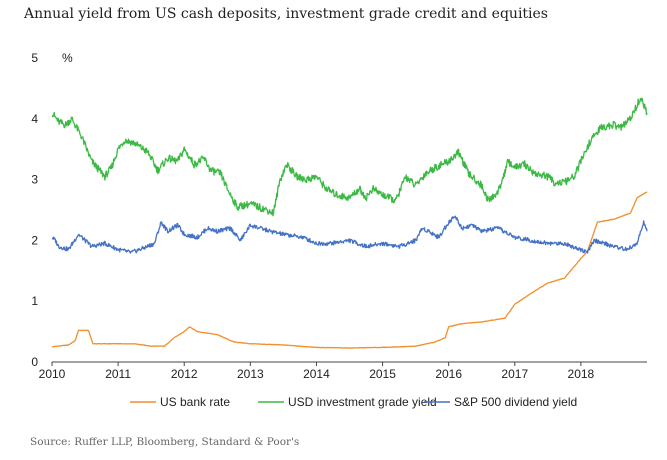 Image resolution: width=667 pixels, height=460 pixels. What do you see at coordinates (34, 180) in the screenshot?
I see `y-tick-label: 3` at bounding box center [34, 180].